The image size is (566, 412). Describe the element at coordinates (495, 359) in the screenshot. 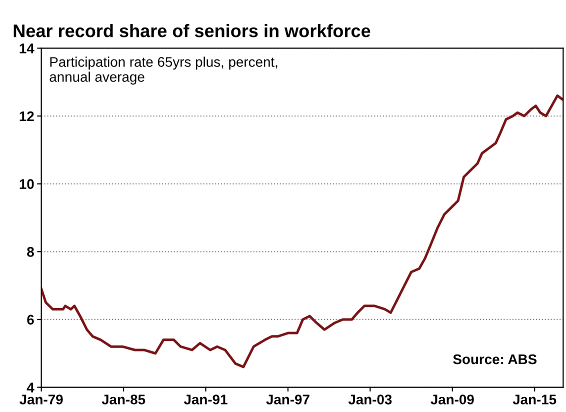

I see `annotation: Source: ABS` at that location.